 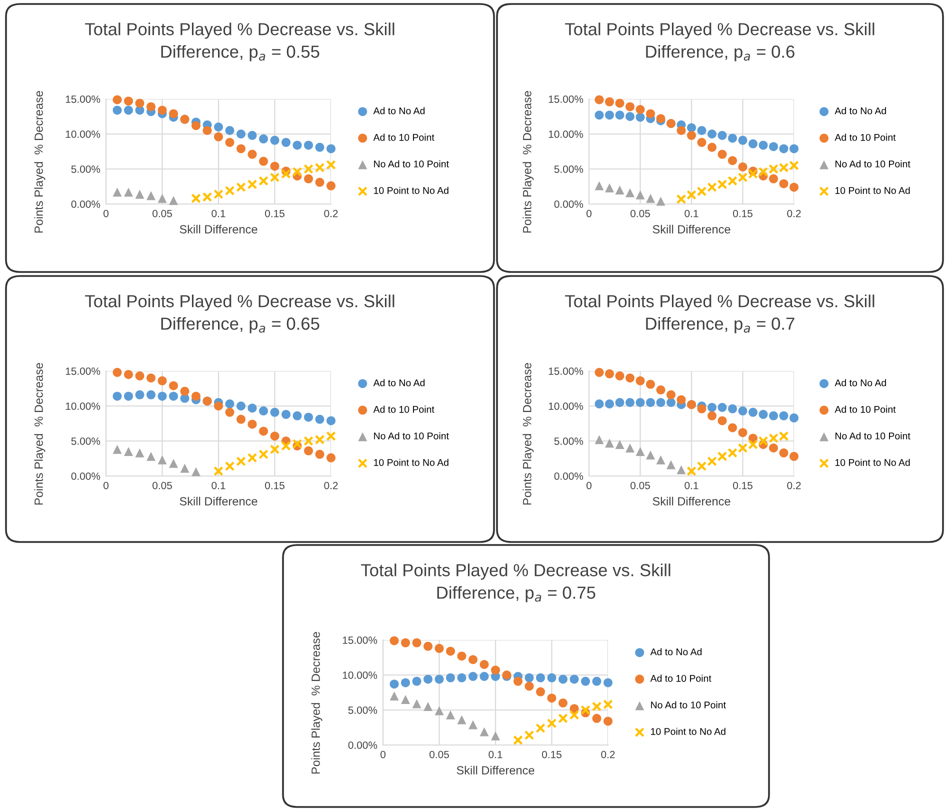 I want to click on y-axis-title: Points Played % Decrease, so click(x=40, y=433).